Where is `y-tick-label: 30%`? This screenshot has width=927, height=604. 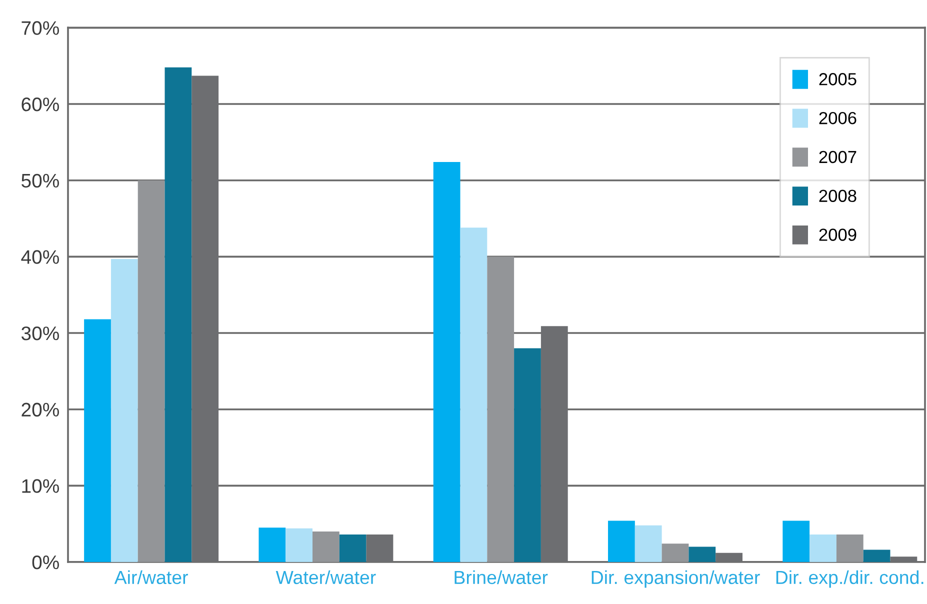 y-tick-label: 30% is located at coordinates (40, 333).